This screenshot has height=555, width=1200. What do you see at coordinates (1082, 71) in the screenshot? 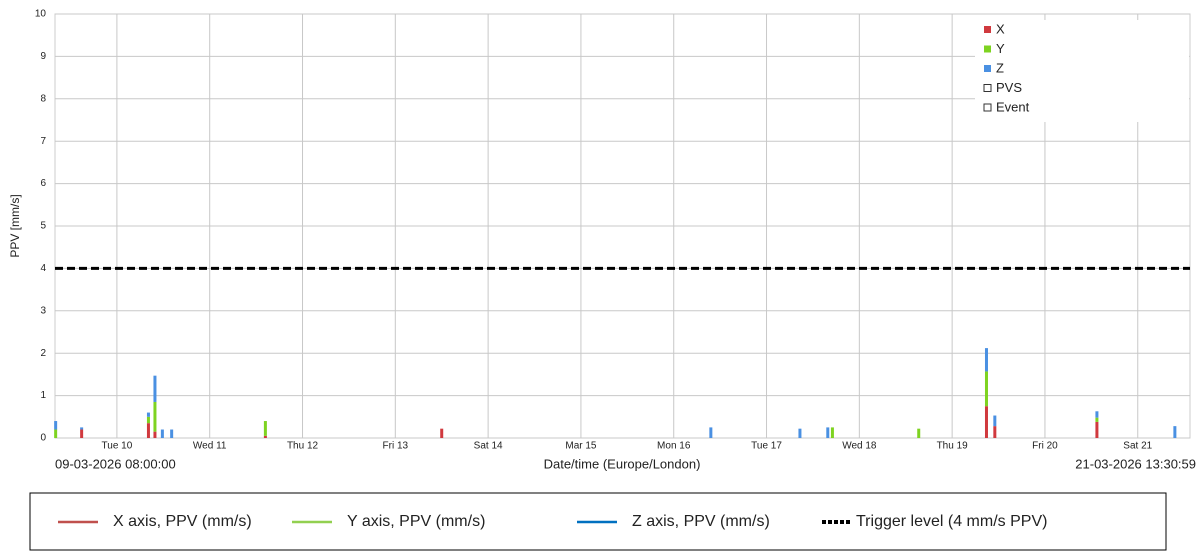
I see `legend-background` at bounding box center [1082, 71].